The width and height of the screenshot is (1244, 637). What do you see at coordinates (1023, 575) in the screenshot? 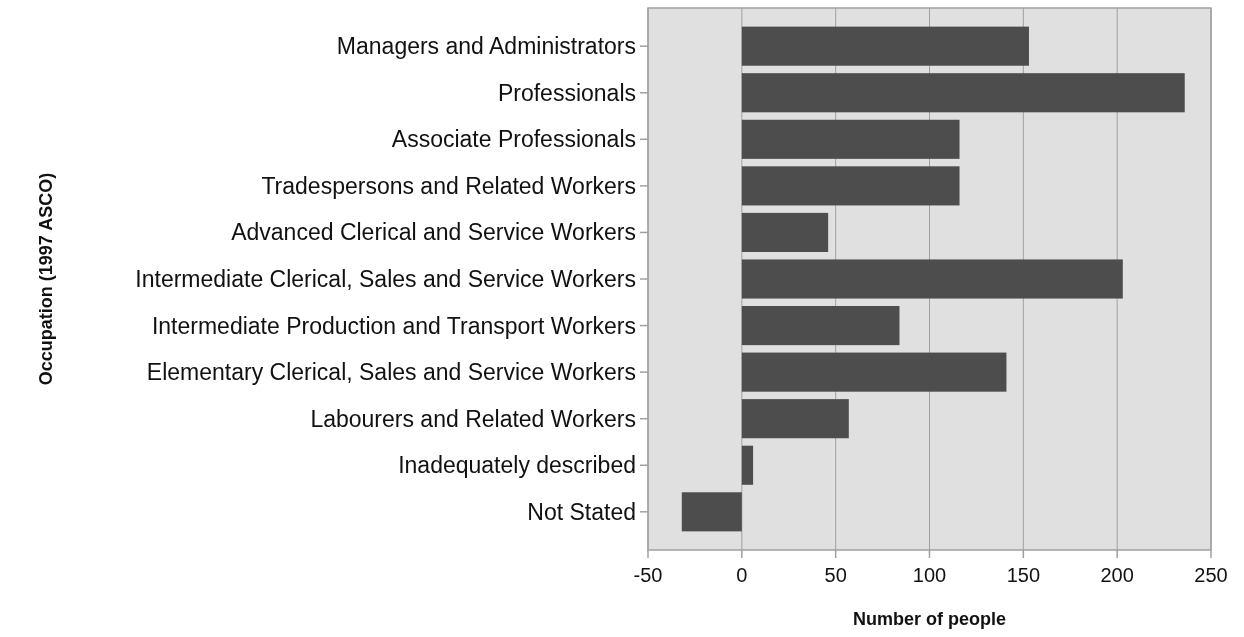
I see `x-tick-label: 150` at bounding box center [1023, 575].